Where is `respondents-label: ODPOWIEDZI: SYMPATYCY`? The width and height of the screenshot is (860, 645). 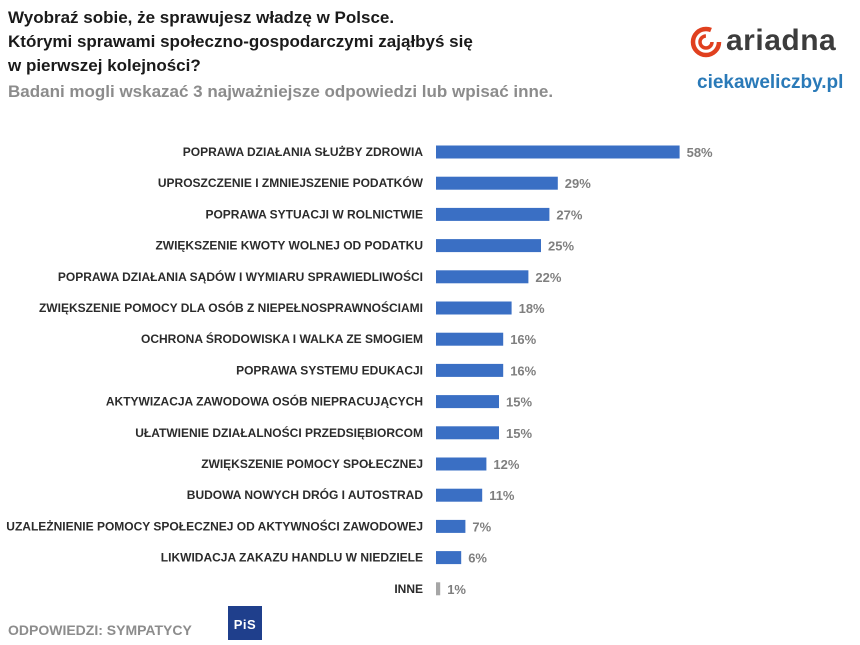 respondents-label: ODPOWIEDZI: SYMPATYCY is located at coordinates (100, 630).